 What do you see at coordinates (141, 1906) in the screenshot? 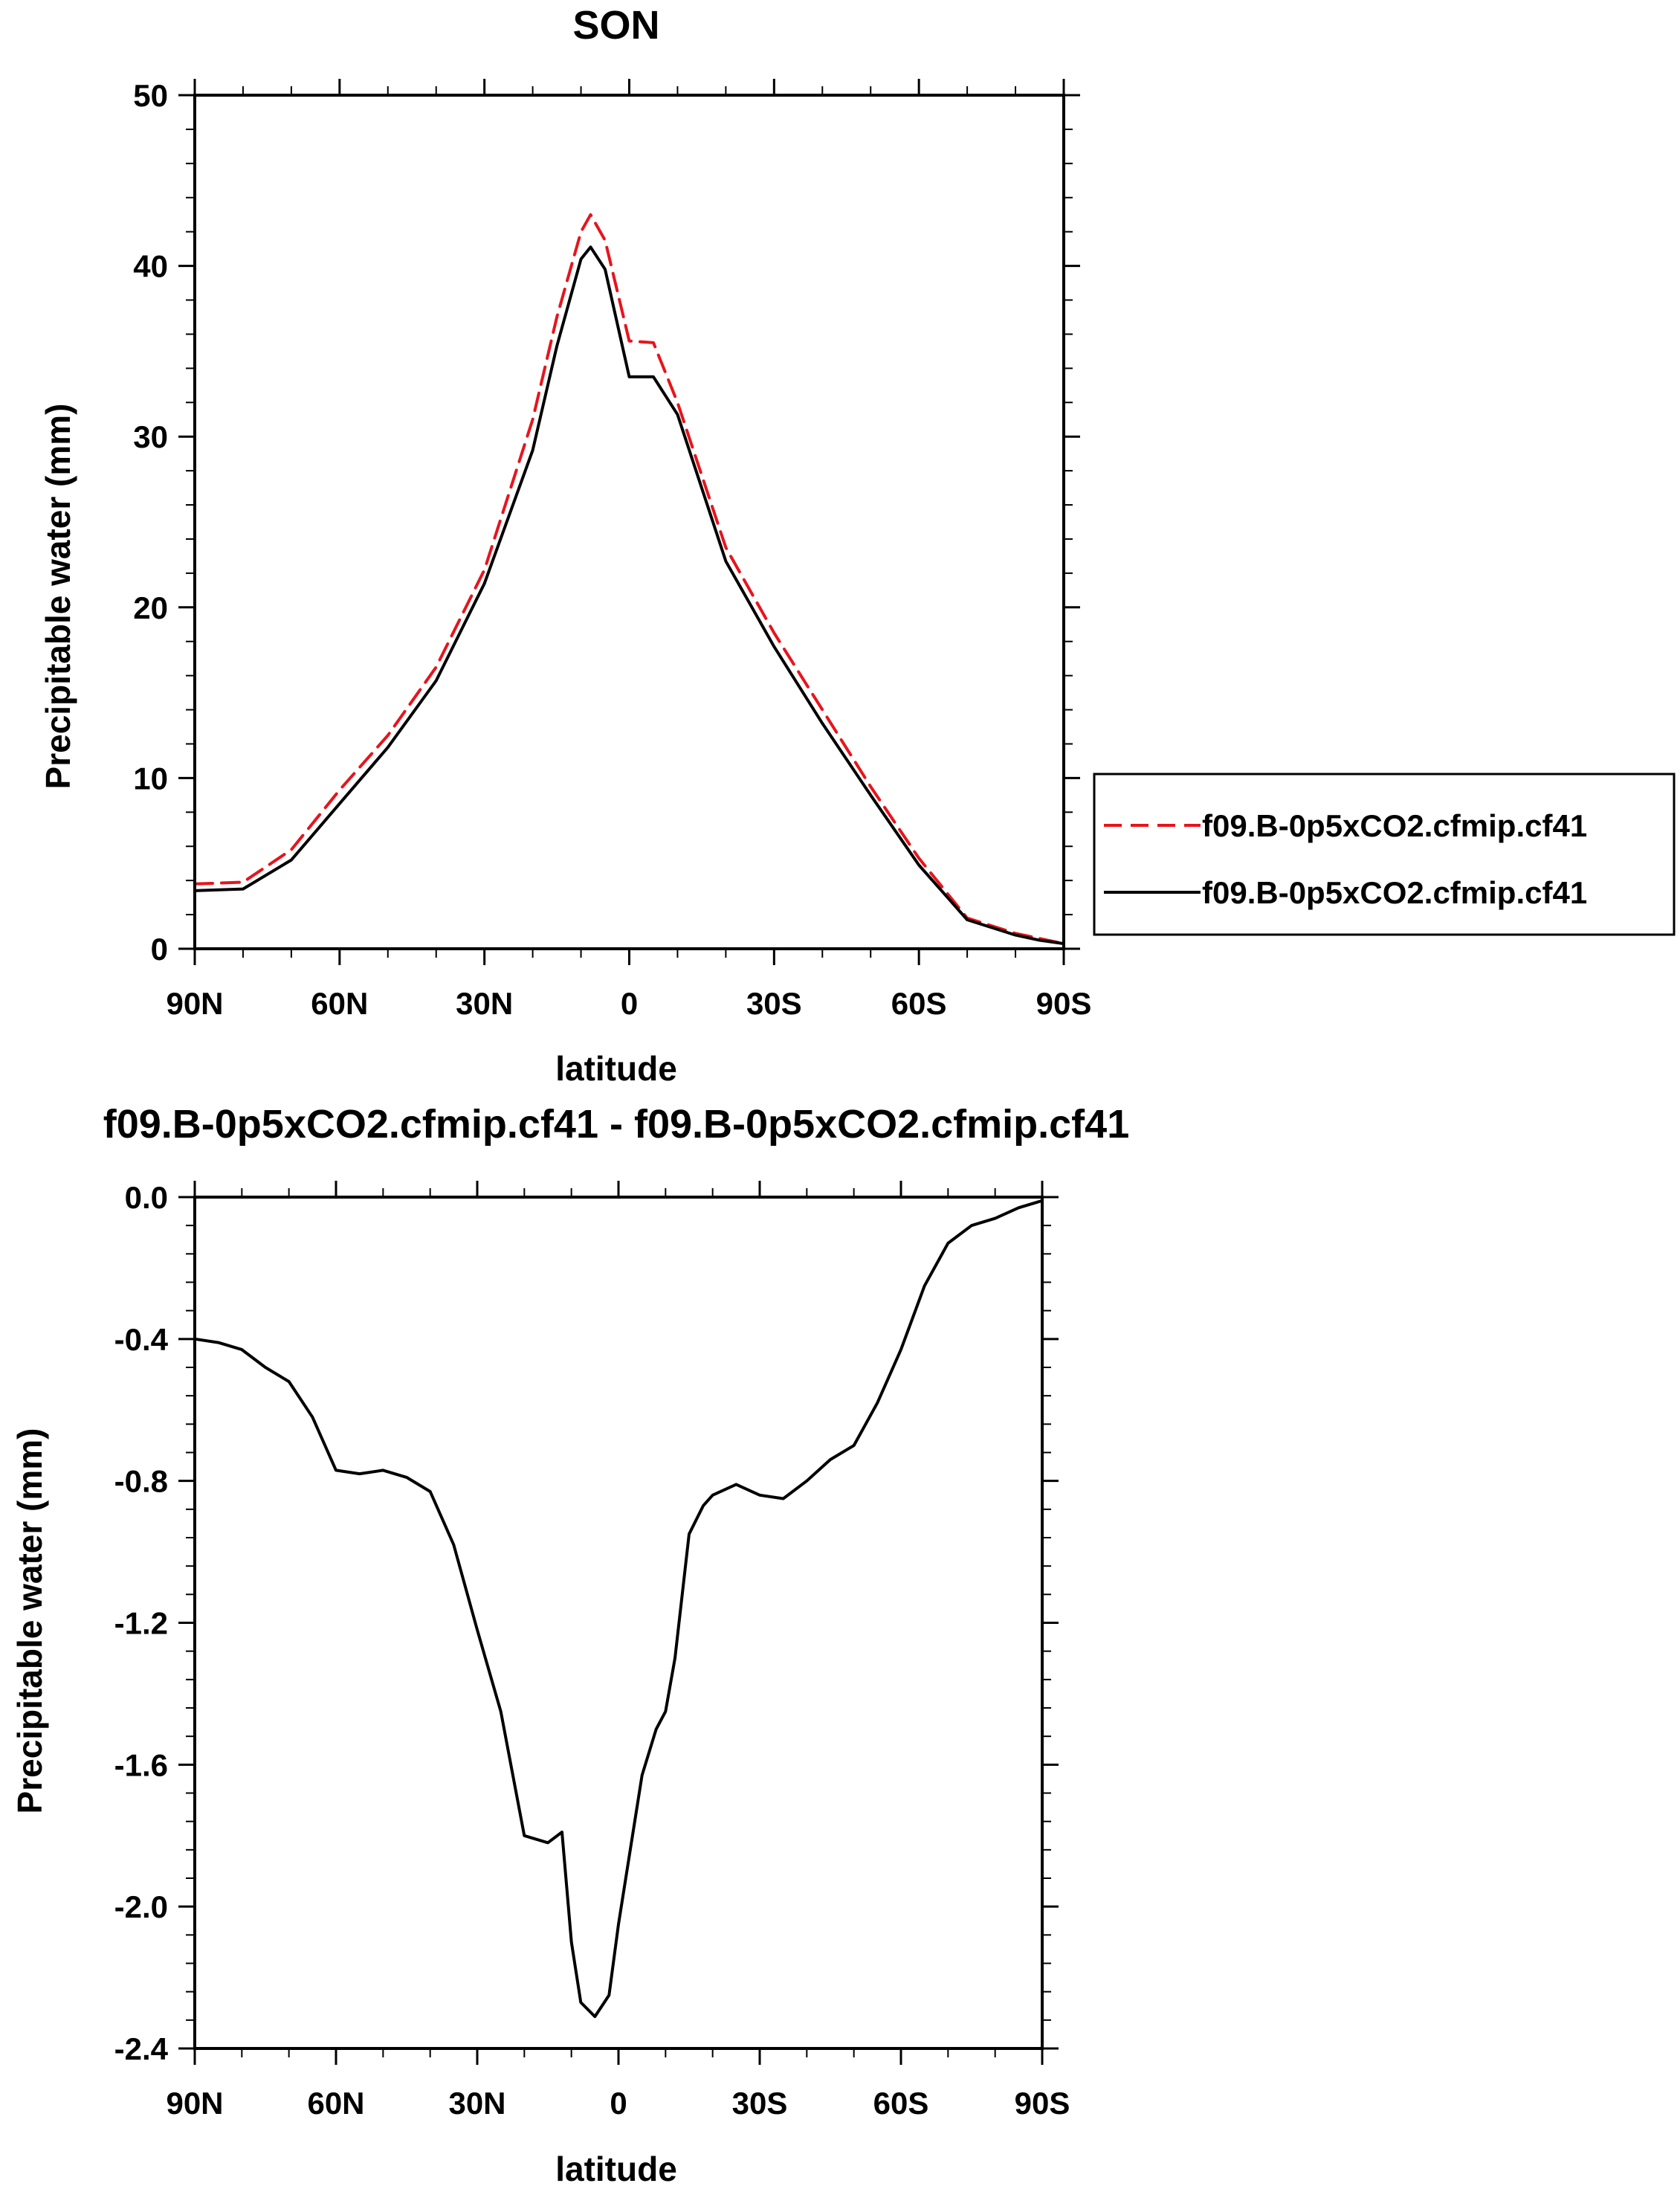
I see `bottom-y-tick-label: -2.0` at bounding box center [141, 1906].